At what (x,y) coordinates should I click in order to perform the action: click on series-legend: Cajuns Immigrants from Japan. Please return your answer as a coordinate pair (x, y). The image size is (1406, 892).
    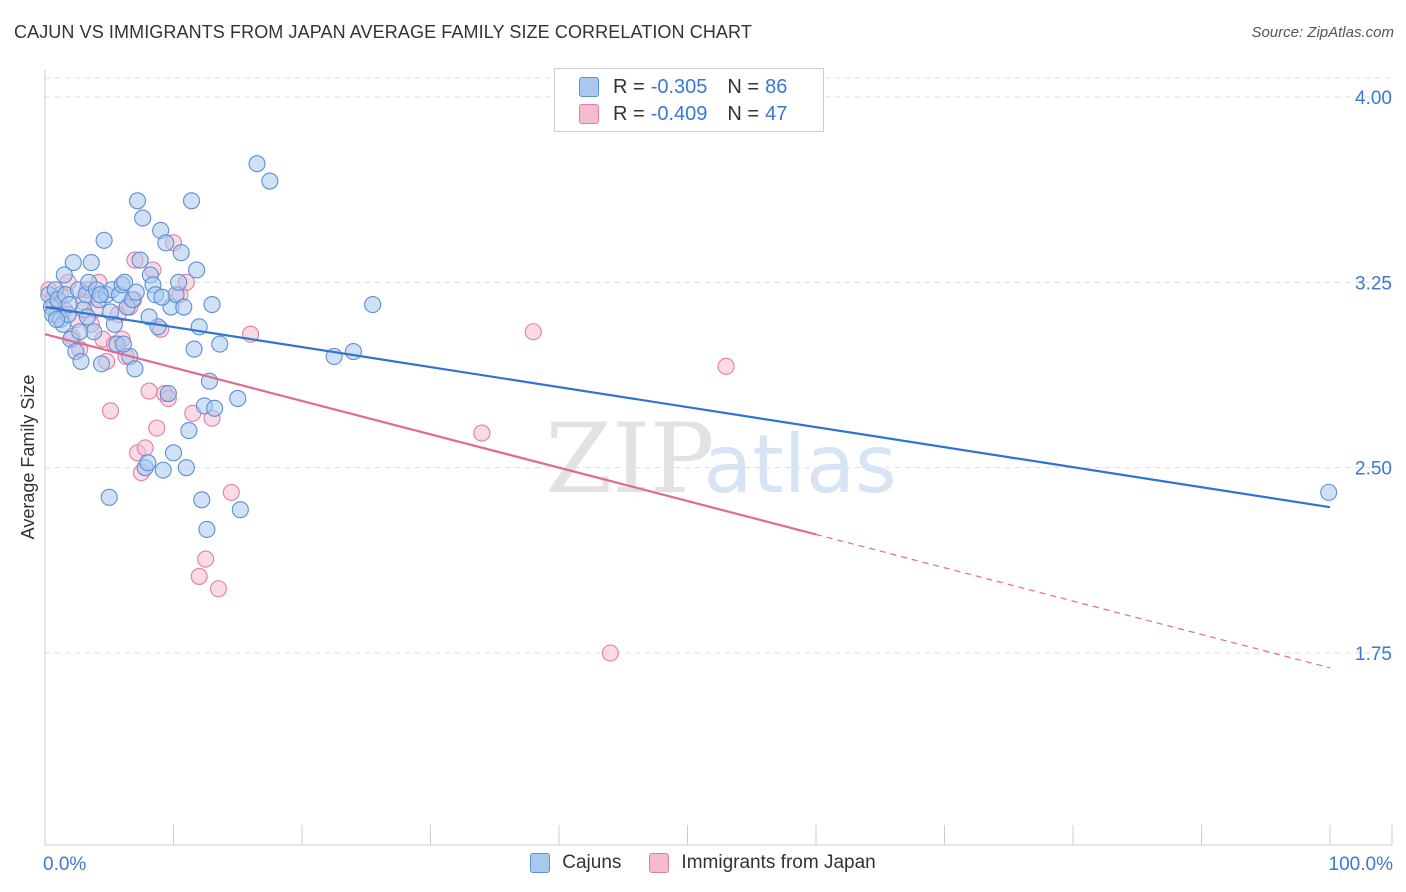
    Looking at the image, I should click on (703, 863).